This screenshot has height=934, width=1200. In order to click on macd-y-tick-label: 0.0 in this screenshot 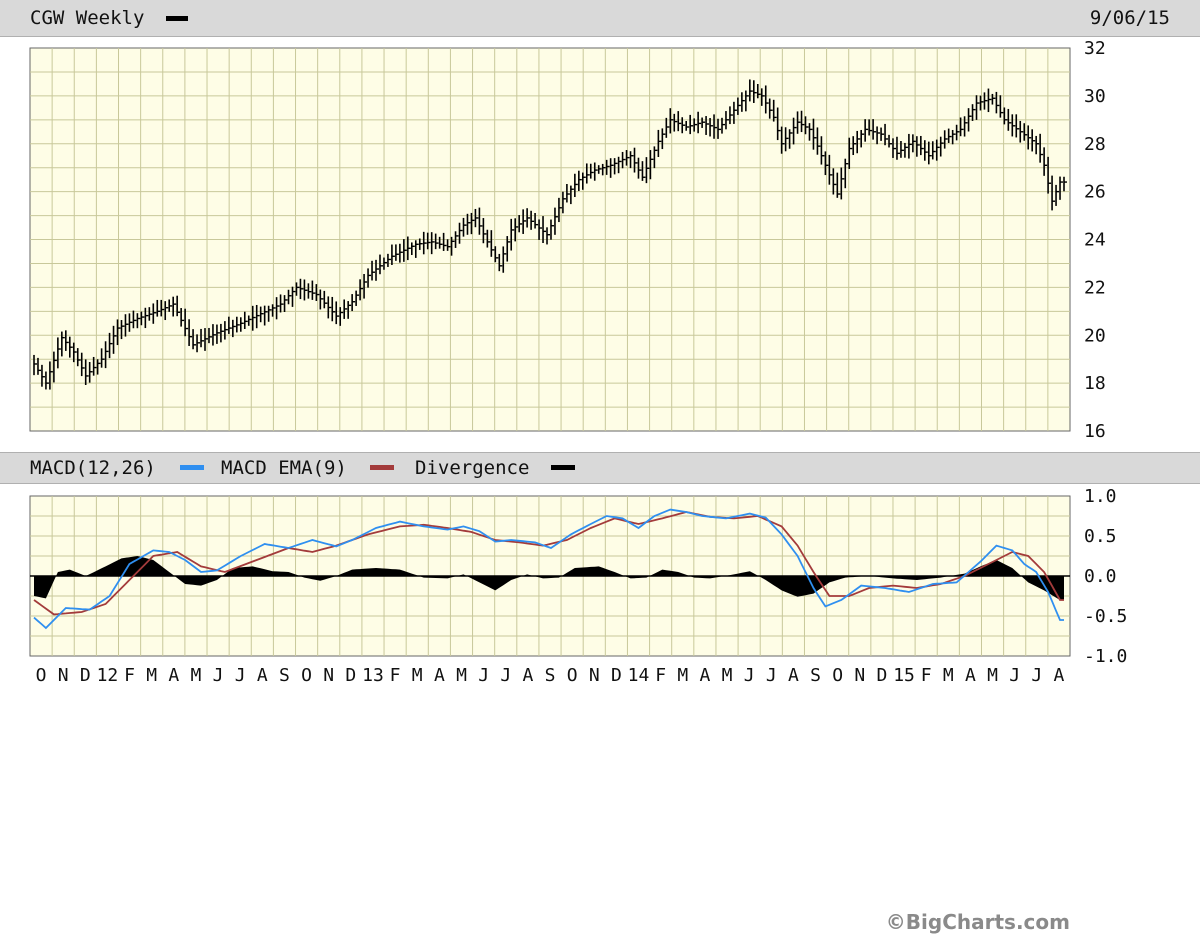, I will do `click(1100, 576)`.